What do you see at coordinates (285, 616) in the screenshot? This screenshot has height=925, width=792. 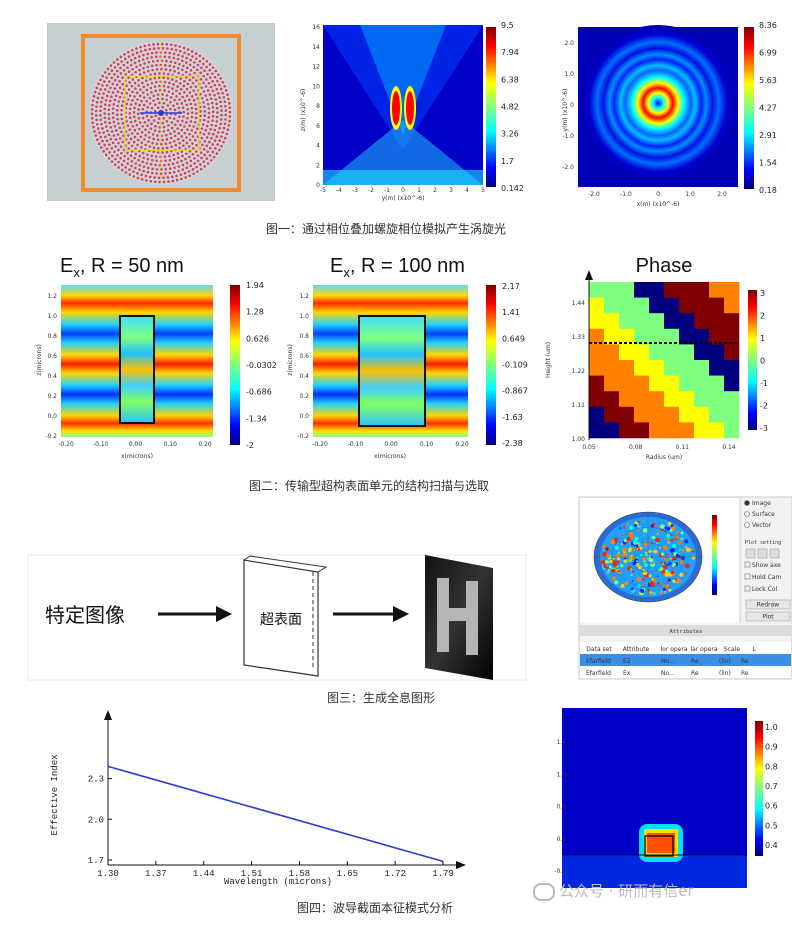 I see `metasurface-plate: 超表面` at bounding box center [285, 616].